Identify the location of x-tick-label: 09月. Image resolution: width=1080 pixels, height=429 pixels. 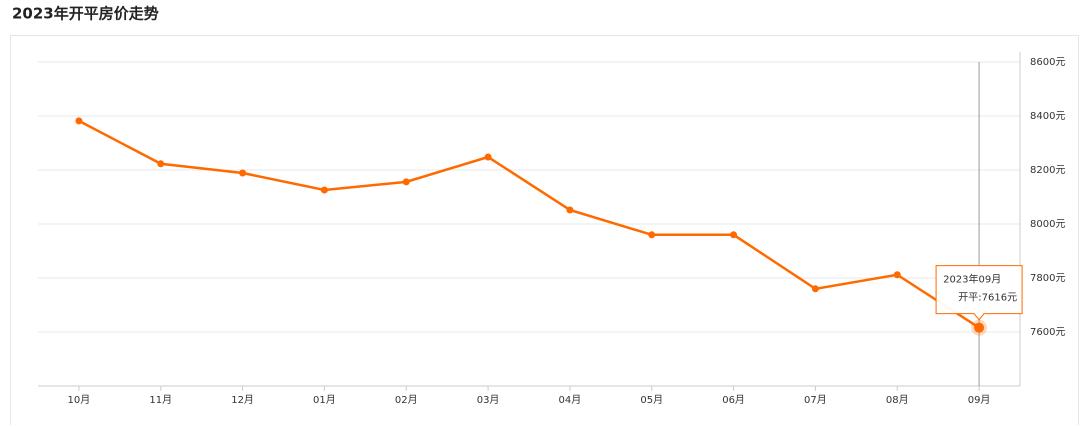
(979, 400).